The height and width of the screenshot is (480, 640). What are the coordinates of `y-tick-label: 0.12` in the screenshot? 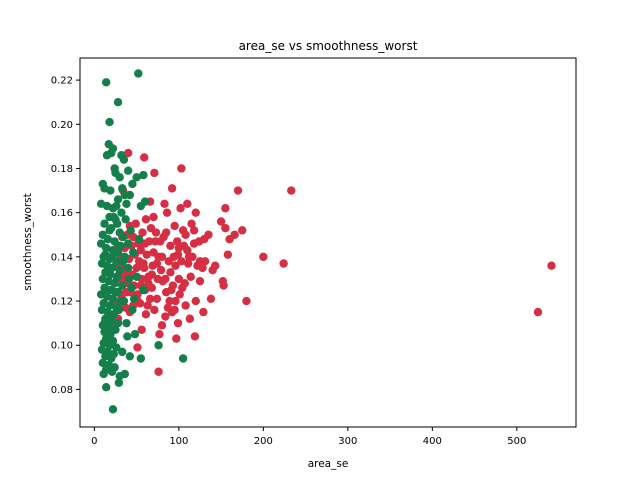 It's located at (62, 302).